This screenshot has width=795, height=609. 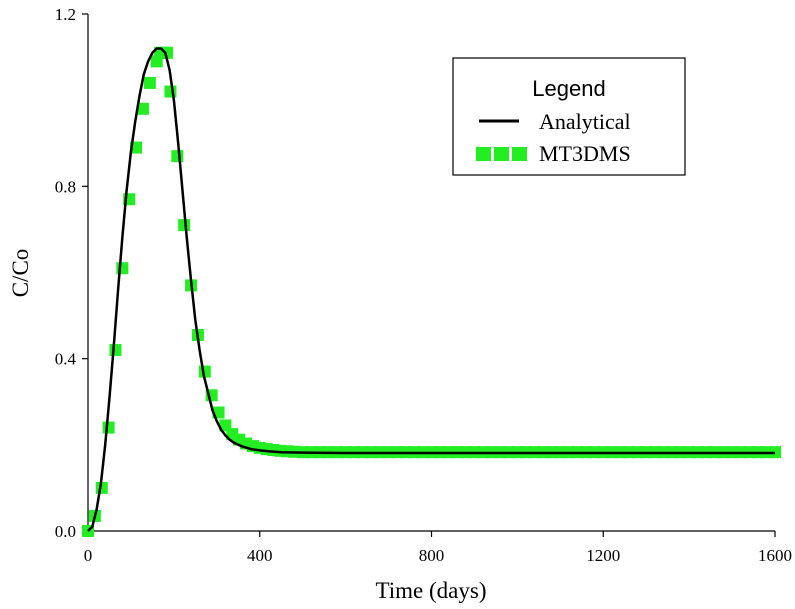 What do you see at coordinates (431, 590) in the screenshot?
I see `x-axis-title: Time (days)` at bounding box center [431, 590].